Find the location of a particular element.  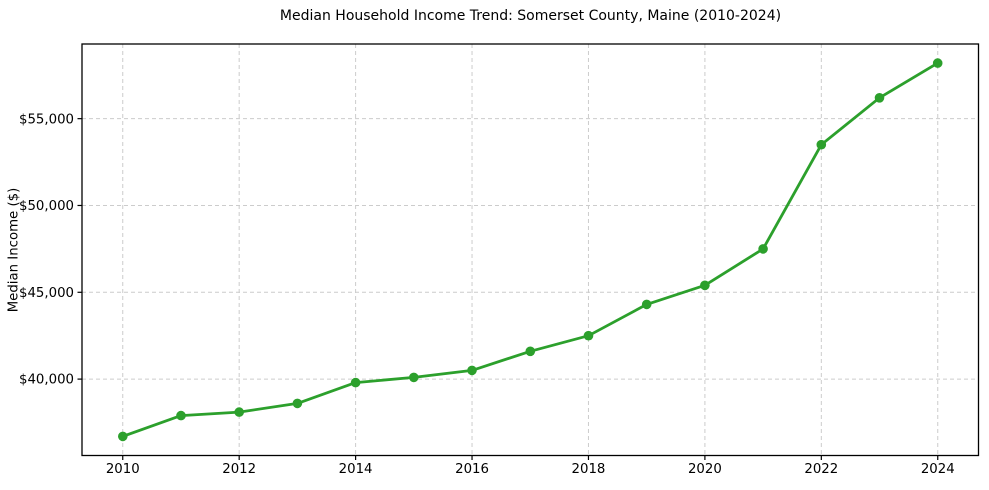

data-point-2015 is located at coordinates (414, 377).